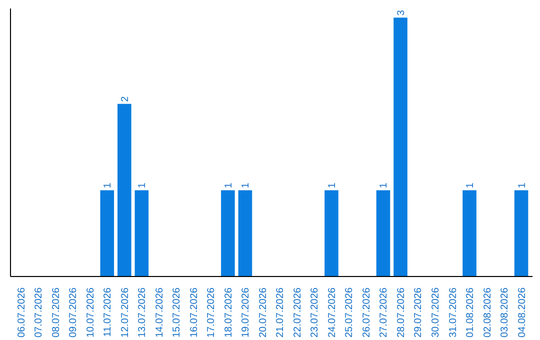 The height and width of the screenshot is (340, 540). I want to click on x-tick-label: 25.07.2026, so click(350, 312).